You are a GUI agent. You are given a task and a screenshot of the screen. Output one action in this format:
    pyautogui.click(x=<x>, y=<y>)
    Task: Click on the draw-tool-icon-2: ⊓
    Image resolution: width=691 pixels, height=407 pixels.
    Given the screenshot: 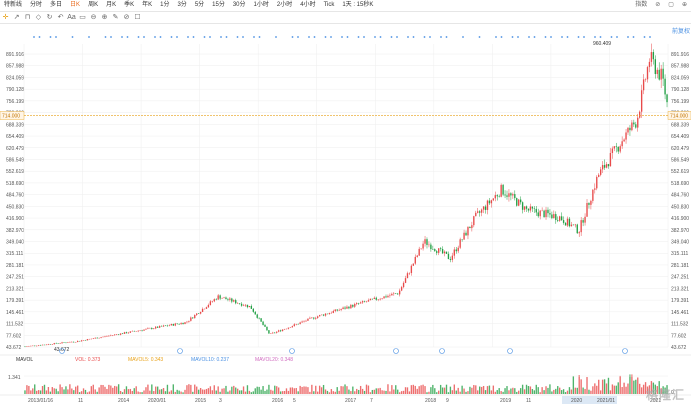 What is the action you would take?
    pyautogui.click(x=27, y=17)
    